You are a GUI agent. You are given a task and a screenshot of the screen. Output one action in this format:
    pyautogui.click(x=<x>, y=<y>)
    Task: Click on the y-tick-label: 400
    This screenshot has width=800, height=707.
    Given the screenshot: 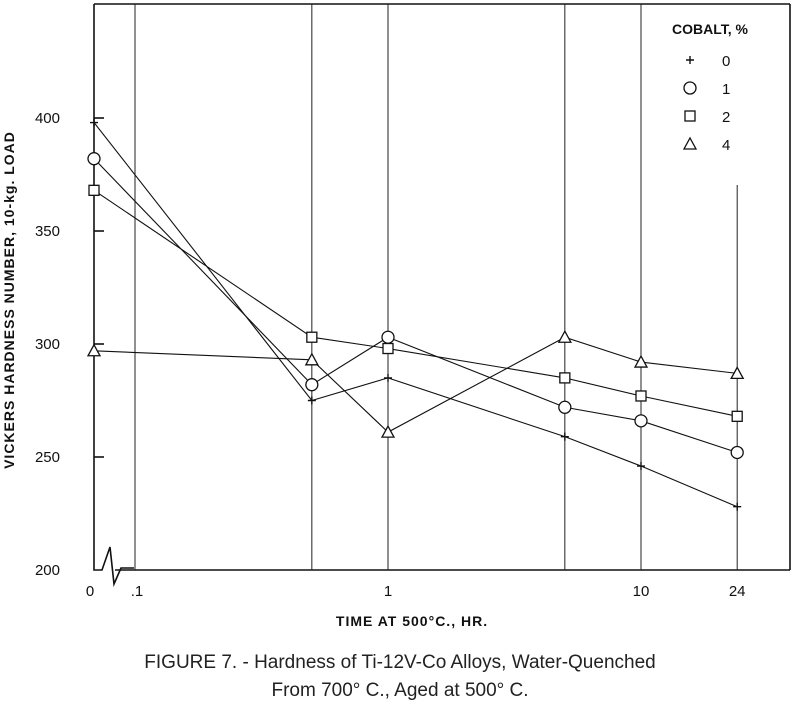 What is the action you would take?
    pyautogui.click(x=47, y=118)
    